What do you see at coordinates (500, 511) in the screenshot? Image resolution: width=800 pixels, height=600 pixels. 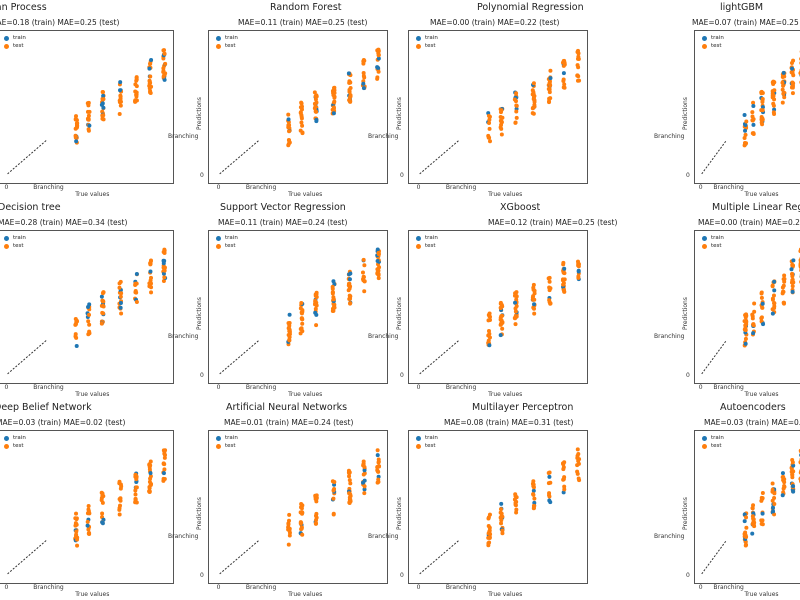 I see `scatter-svg` at bounding box center [500, 511].